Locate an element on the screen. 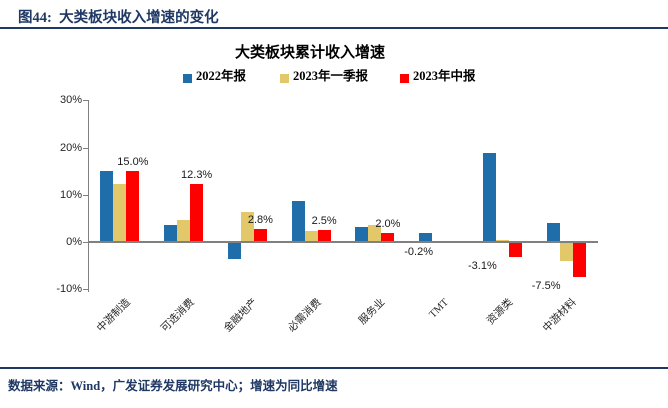 This screenshot has width=668, height=408. y-tick-label: 20% is located at coordinates (70, 147).